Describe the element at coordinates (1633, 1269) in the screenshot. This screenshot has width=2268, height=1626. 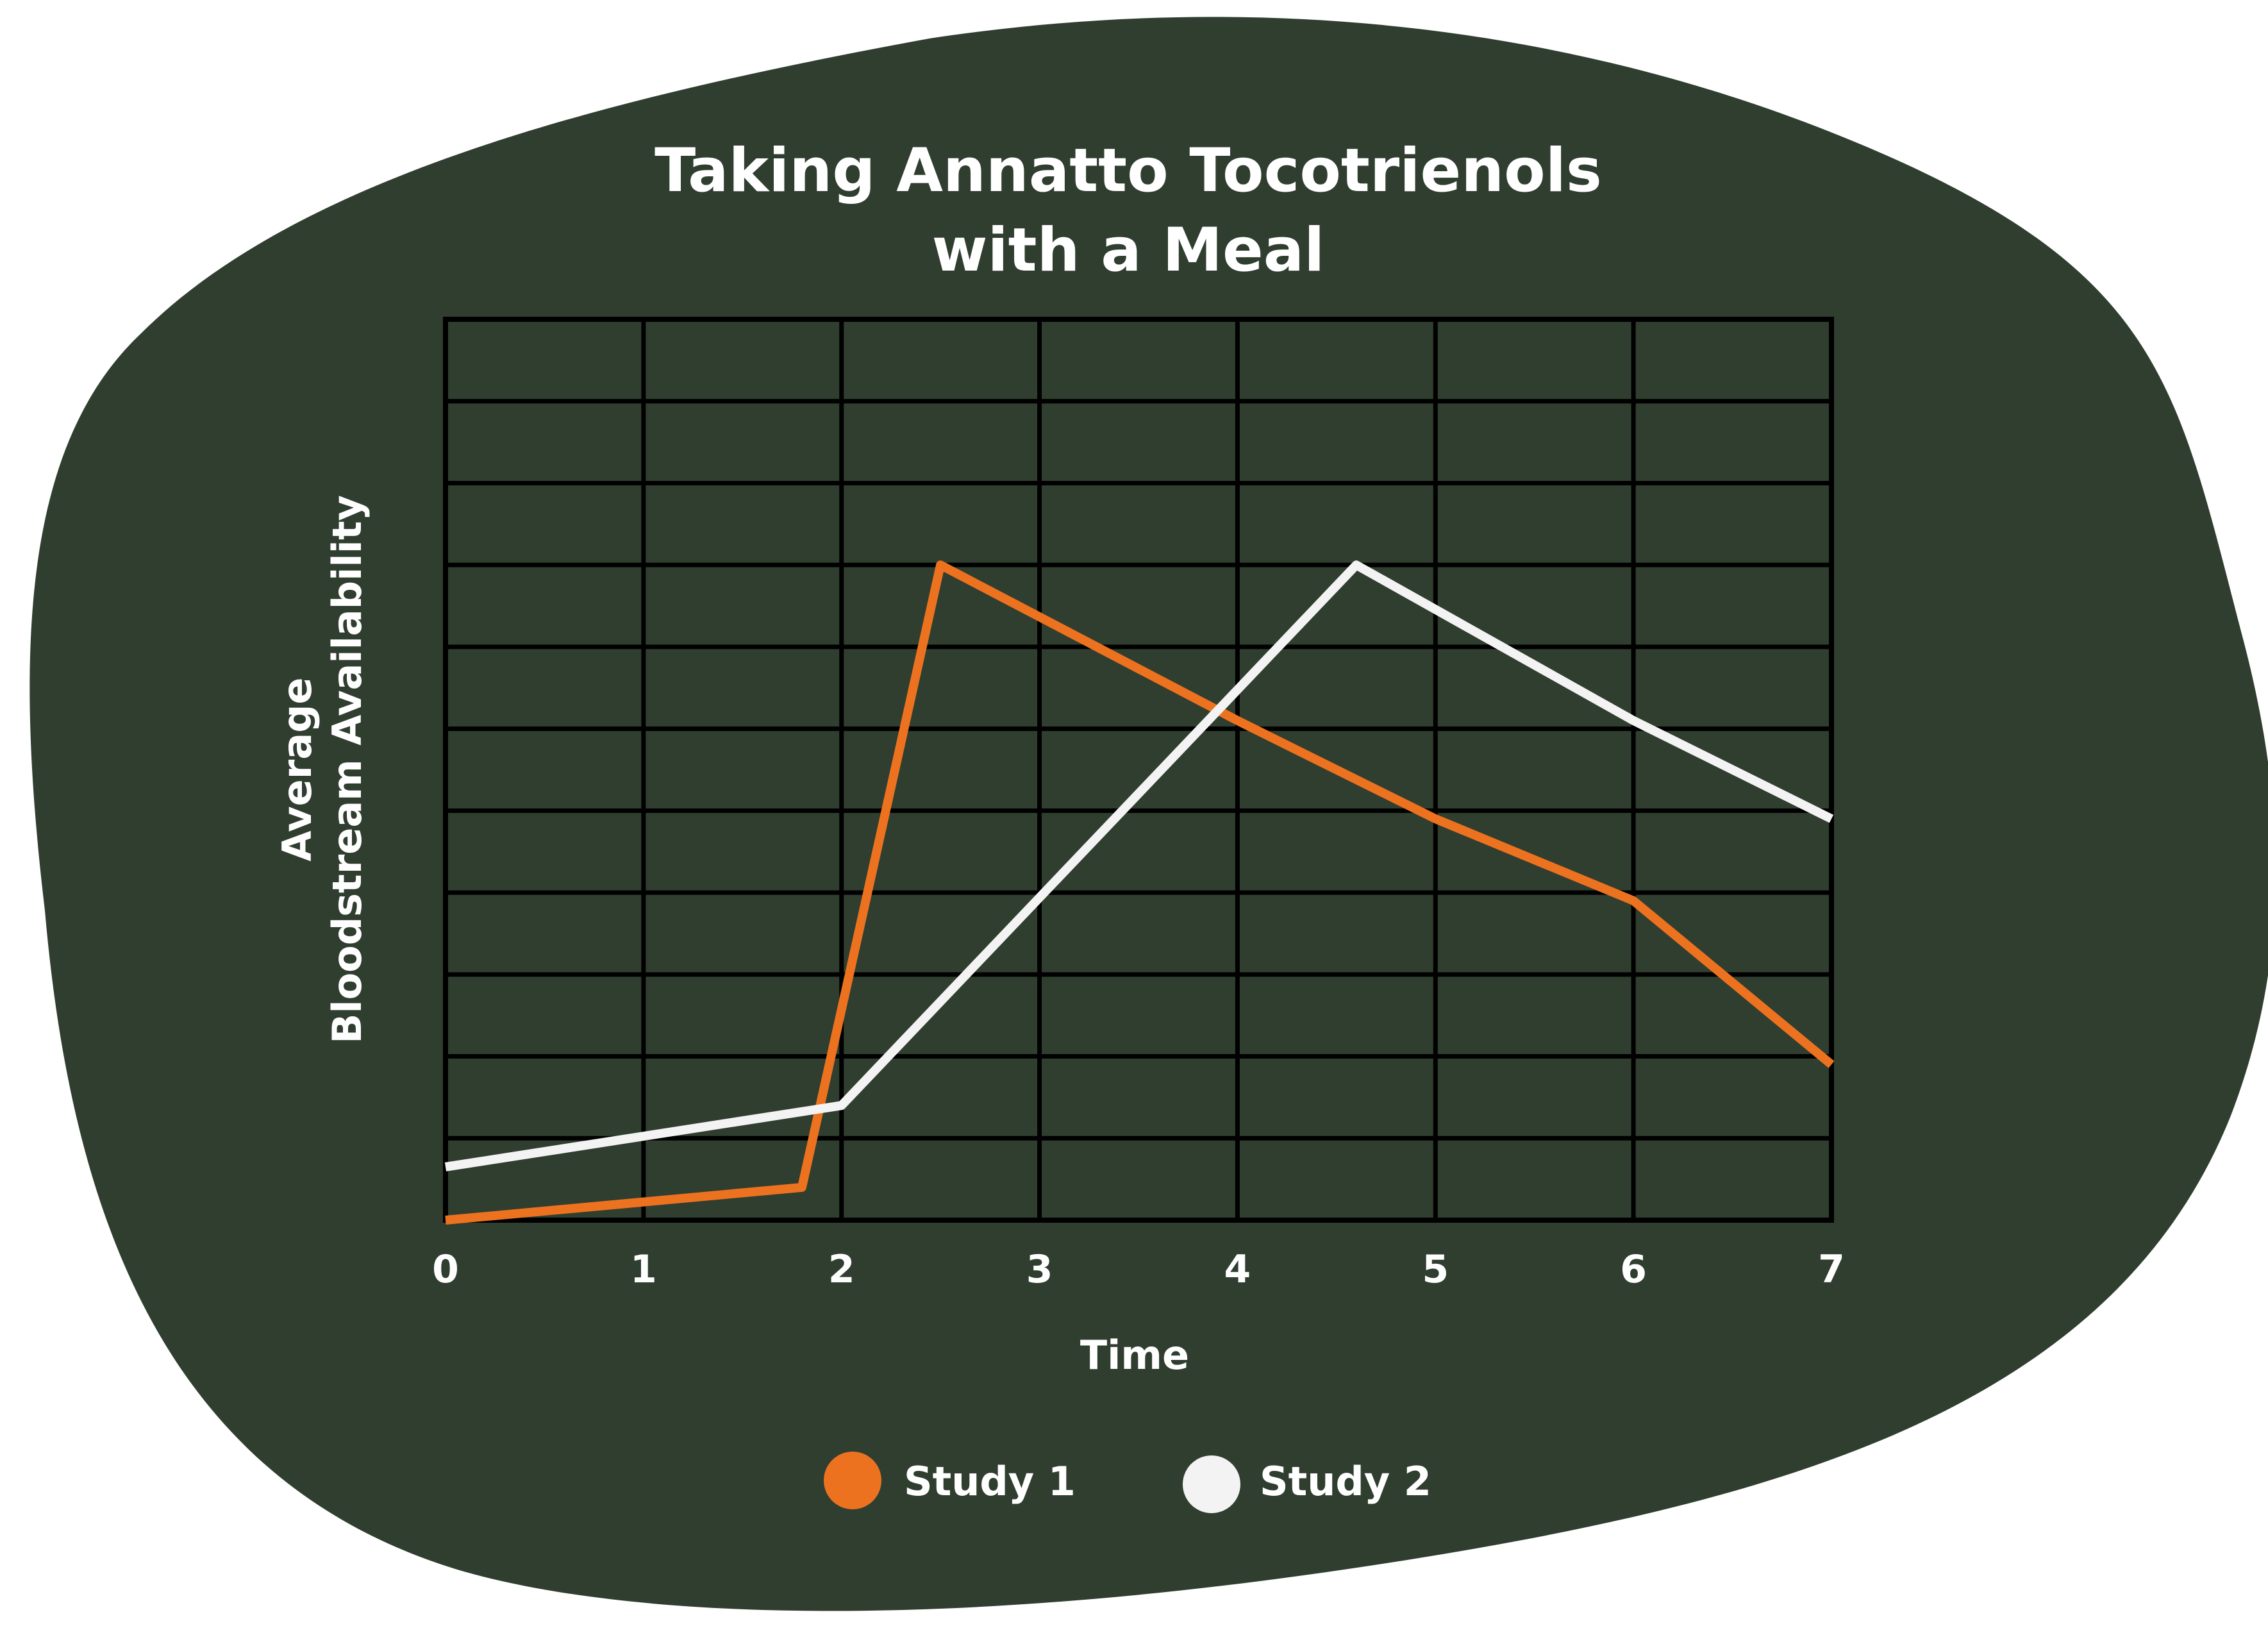
I see `x-tick-label: 6` at that location.